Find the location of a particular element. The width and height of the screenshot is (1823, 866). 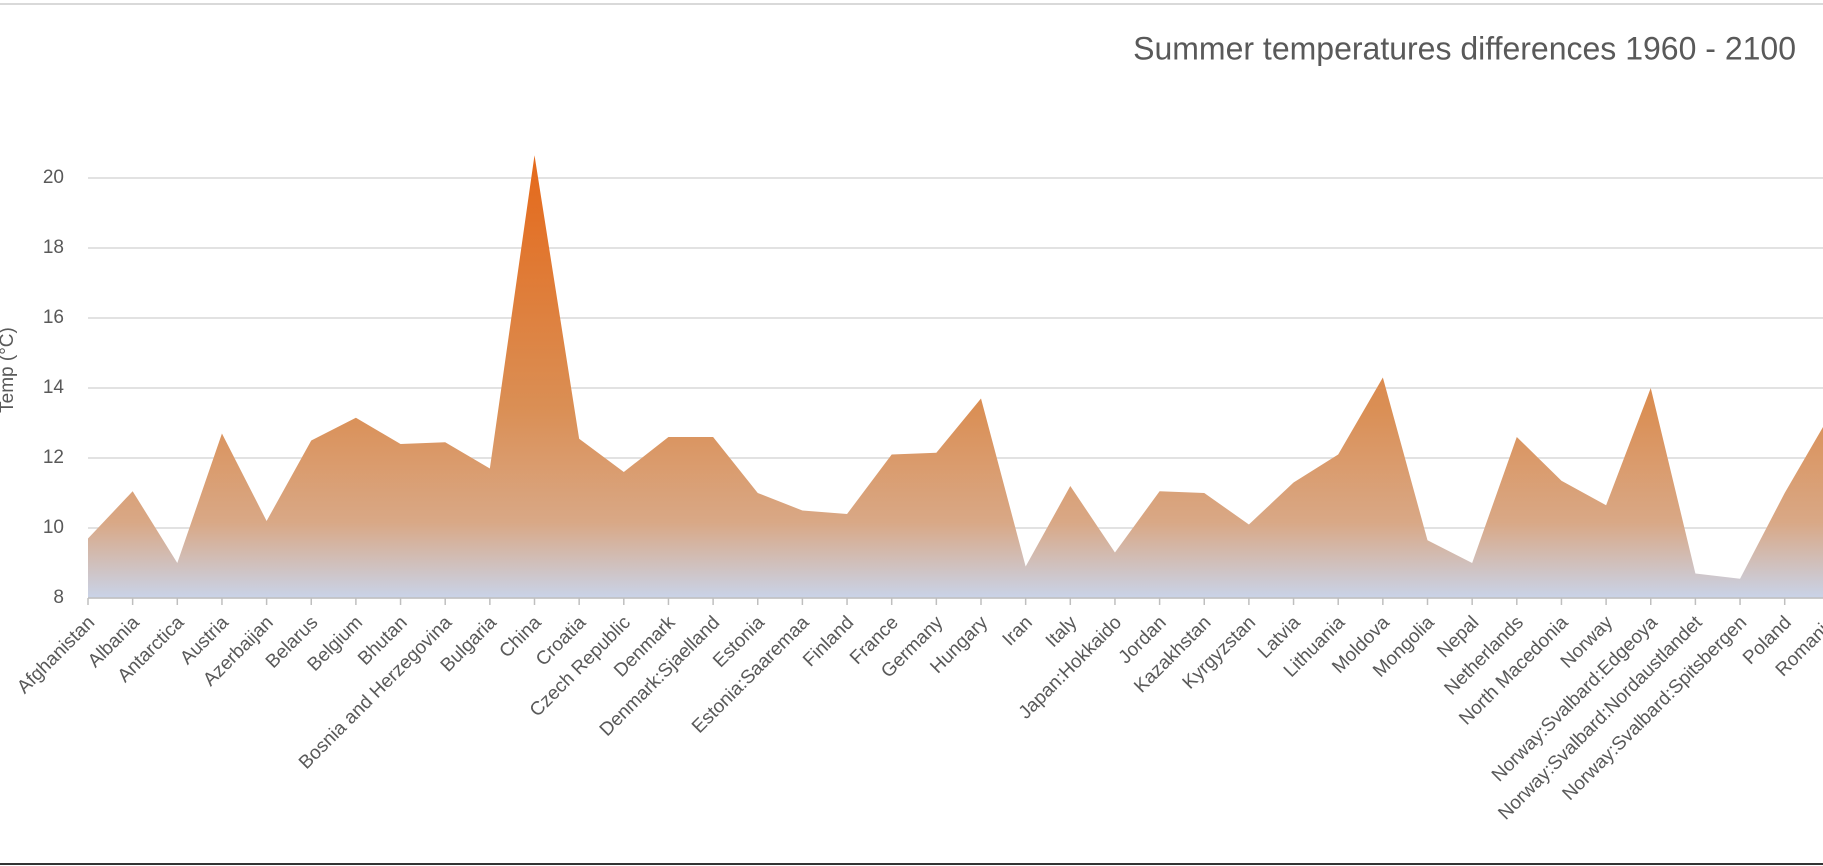

x-tick-label: Italy is located at coordinates (1062, 632).